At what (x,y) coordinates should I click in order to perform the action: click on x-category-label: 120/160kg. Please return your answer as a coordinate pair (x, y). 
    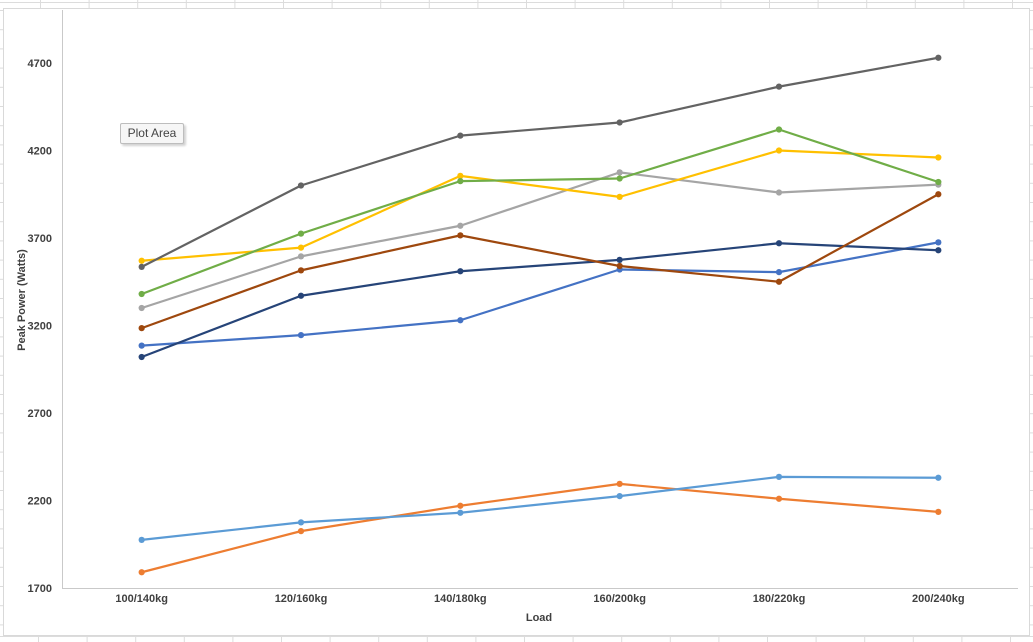
    Looking at the image, I should click on (301, 599).